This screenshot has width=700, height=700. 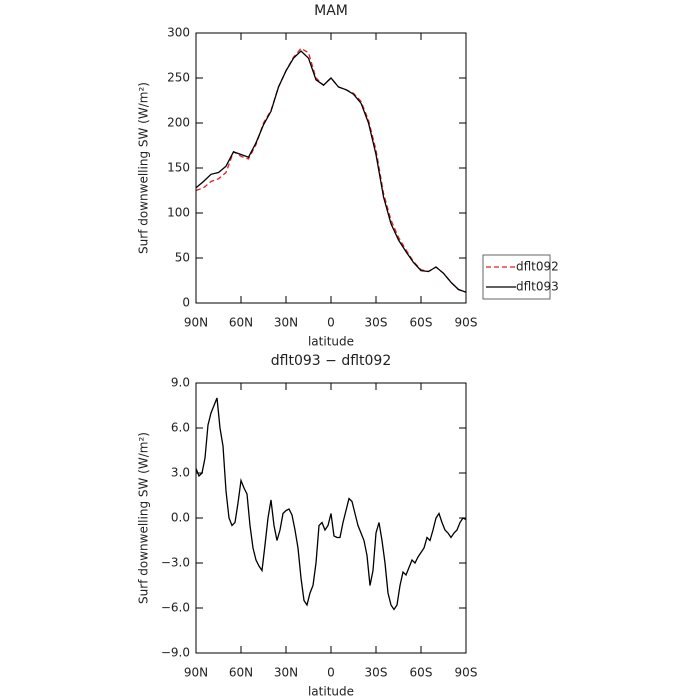 What do you see at coordinates (178, 168) in the screenshot?
I see `y-tick-label: 150` at bounding box center [178, 168].